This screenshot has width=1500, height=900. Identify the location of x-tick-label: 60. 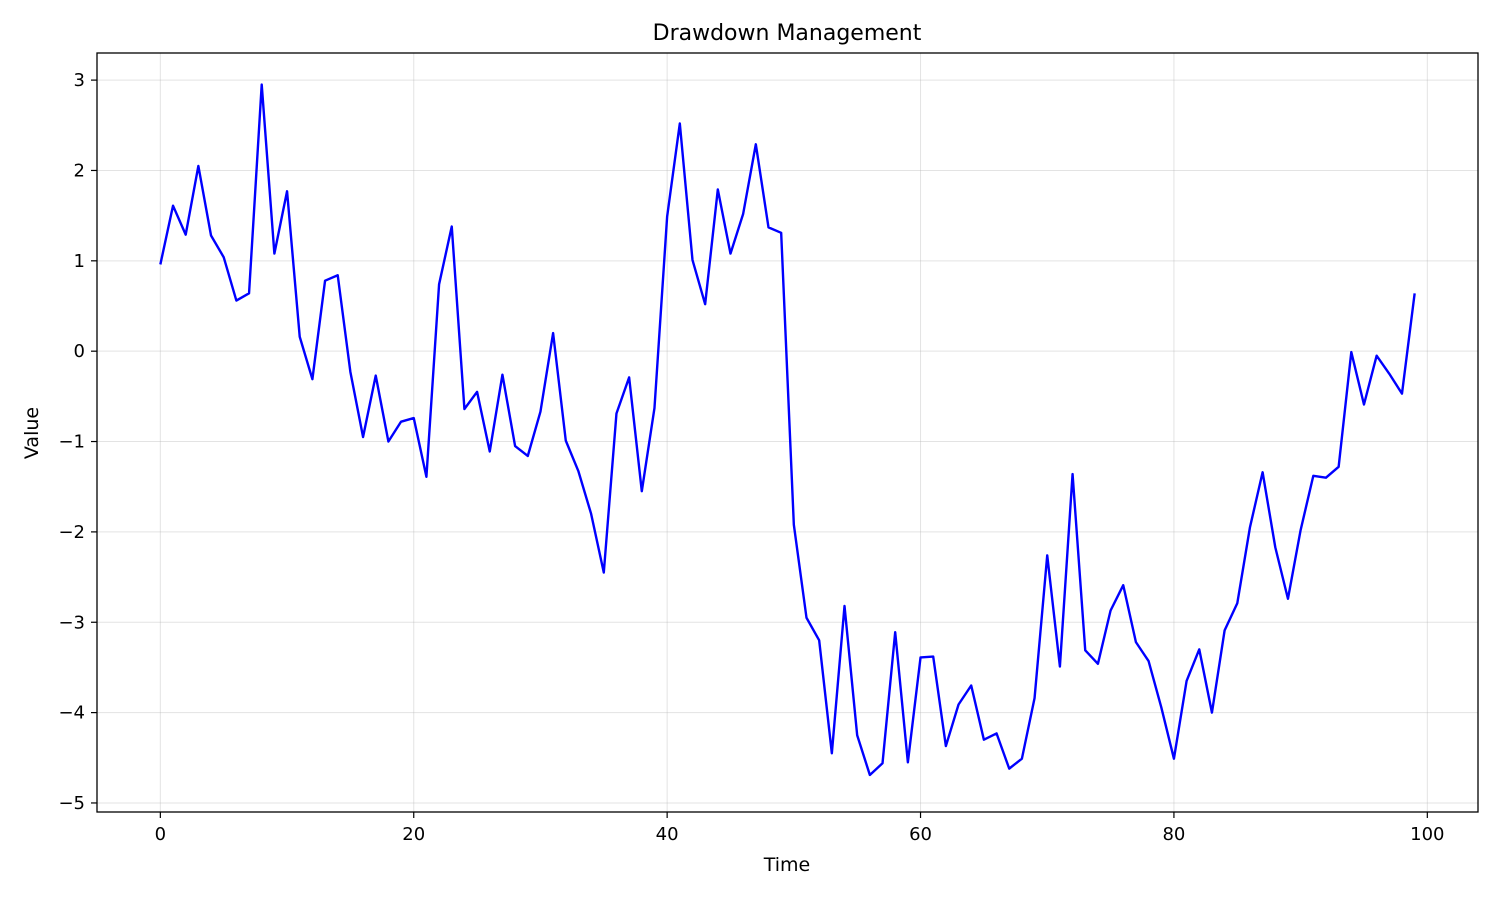
(920, 834).